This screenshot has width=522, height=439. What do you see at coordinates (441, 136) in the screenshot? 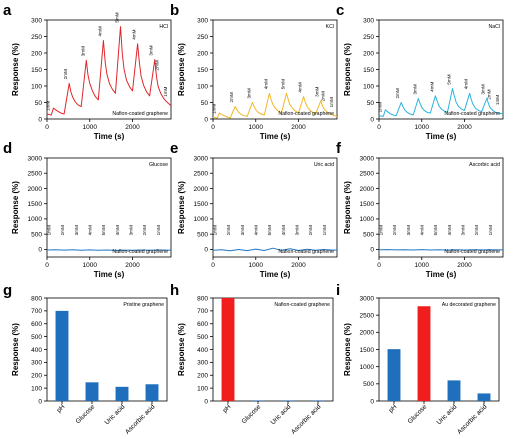
I see `x-axis-title-c: Time (s)` at bounding box center [441, 136].